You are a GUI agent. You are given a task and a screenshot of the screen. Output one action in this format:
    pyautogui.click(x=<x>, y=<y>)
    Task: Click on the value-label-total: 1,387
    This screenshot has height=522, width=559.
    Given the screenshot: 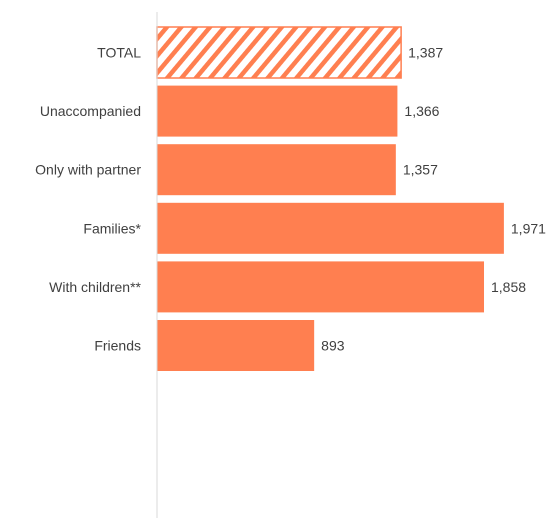 What is the action you would take?
    pyautogui.click(x=425, y=53)
    